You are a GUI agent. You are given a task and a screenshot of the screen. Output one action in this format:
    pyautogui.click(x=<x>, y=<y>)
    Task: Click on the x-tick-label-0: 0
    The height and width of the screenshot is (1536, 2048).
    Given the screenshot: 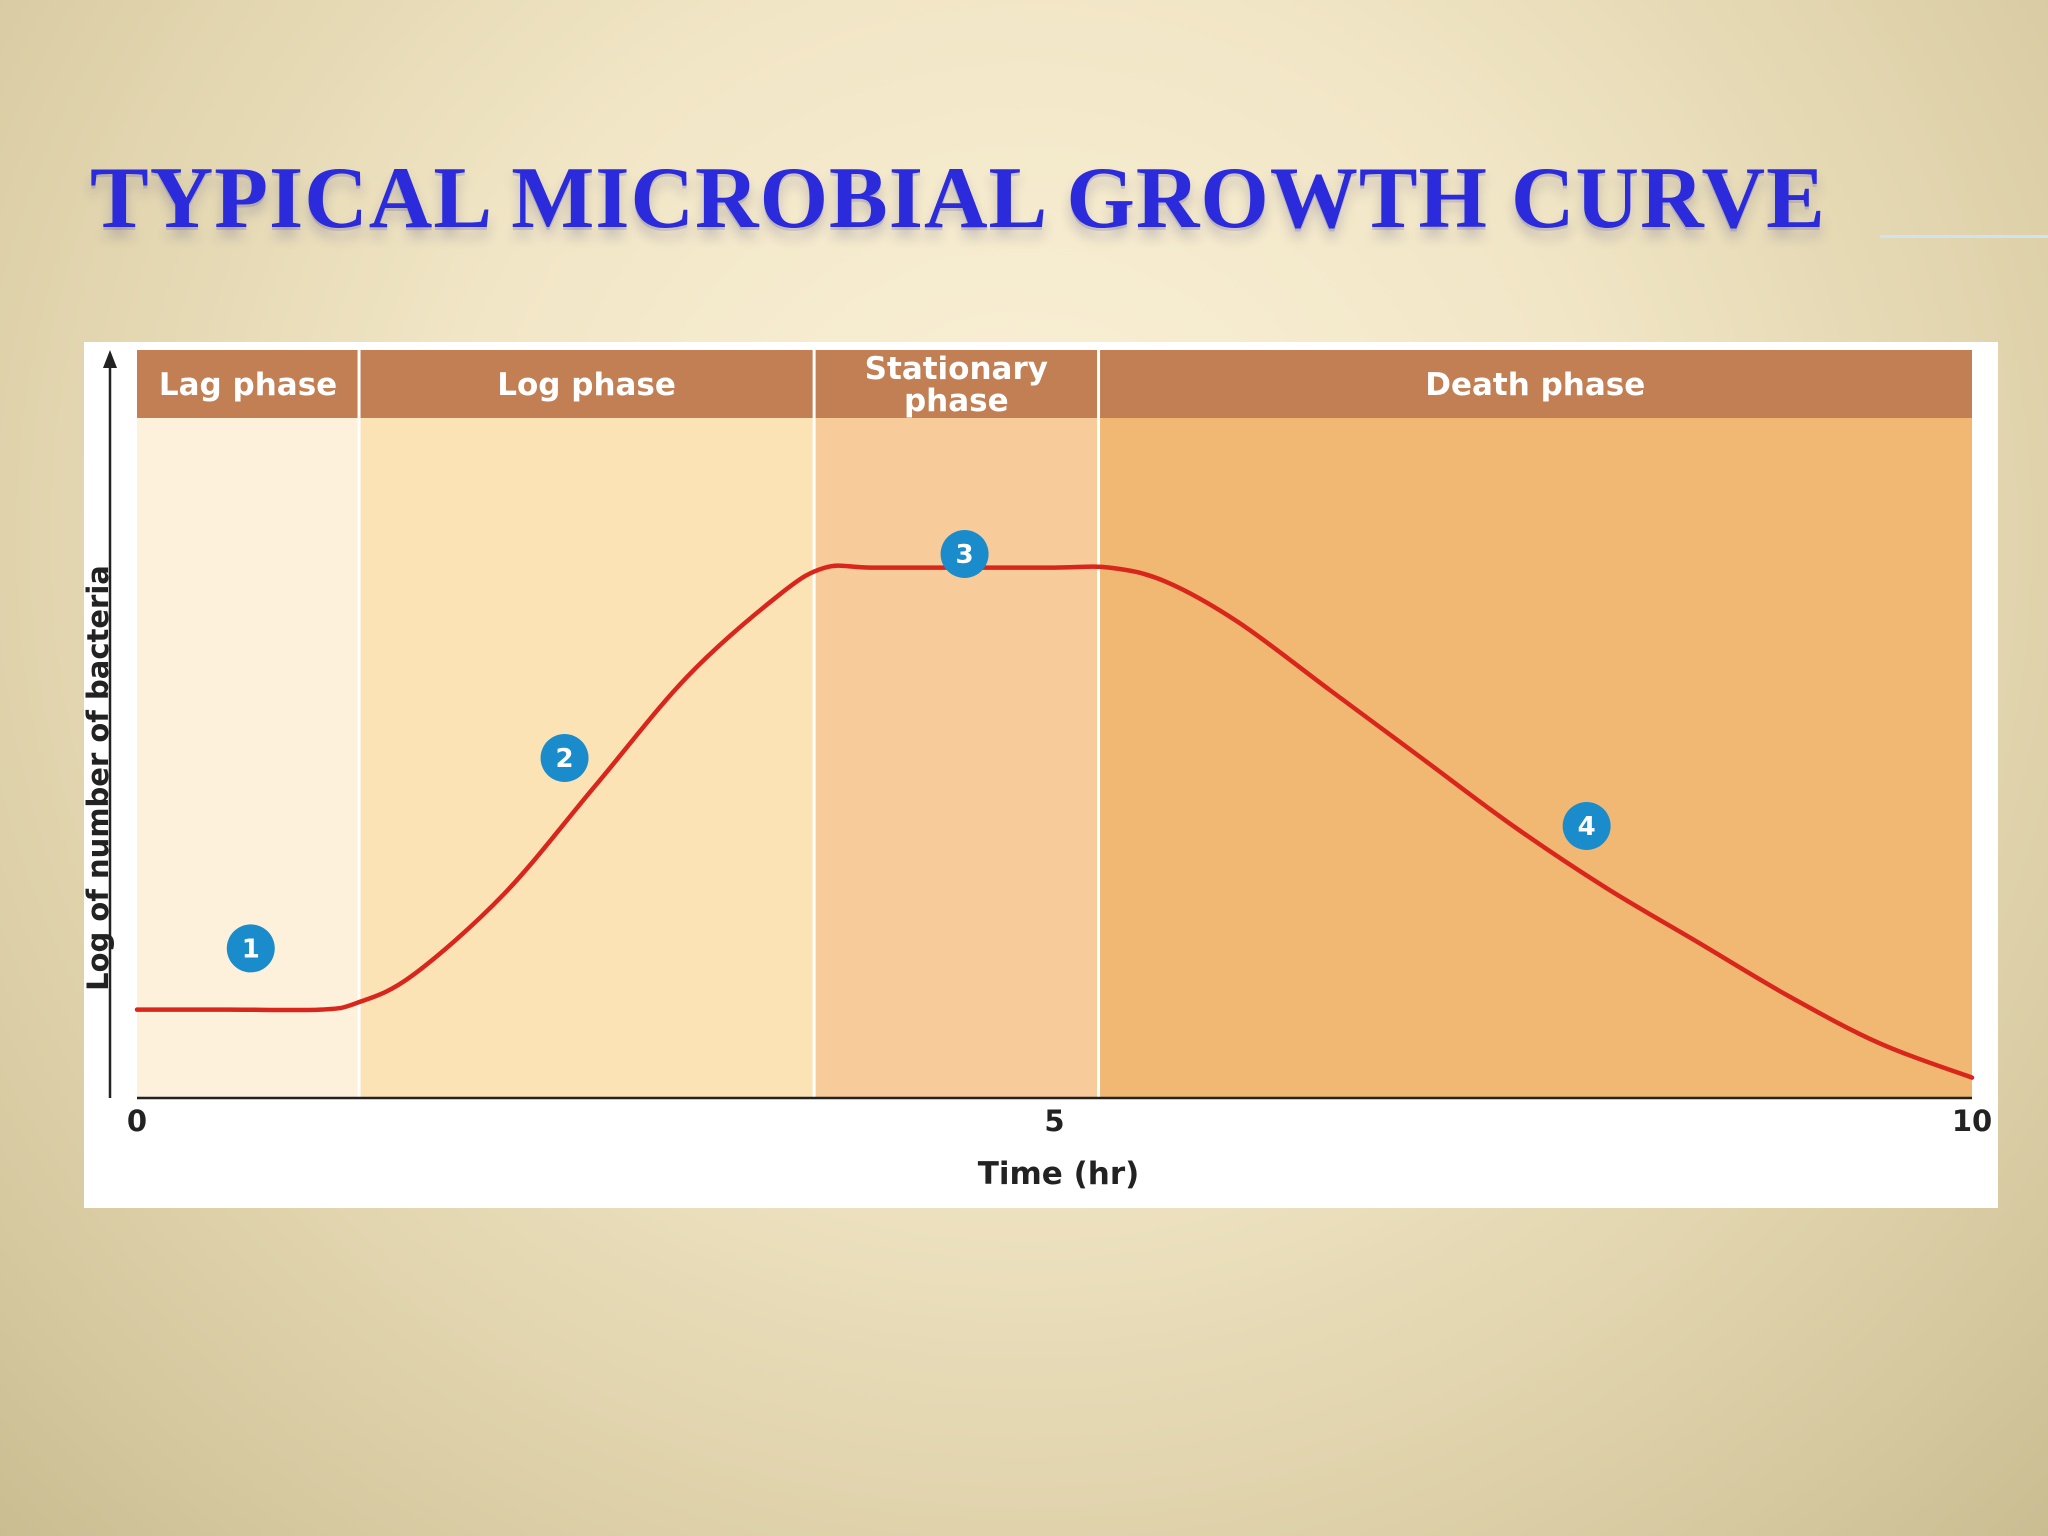 What is the action you would take?
    pyautogui.click(x=137, y=1121)
    